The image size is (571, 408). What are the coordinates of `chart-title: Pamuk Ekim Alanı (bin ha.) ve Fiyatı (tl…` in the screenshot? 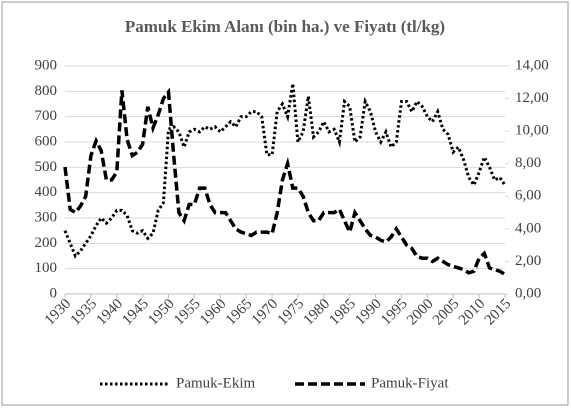 It's located at (285, 26).